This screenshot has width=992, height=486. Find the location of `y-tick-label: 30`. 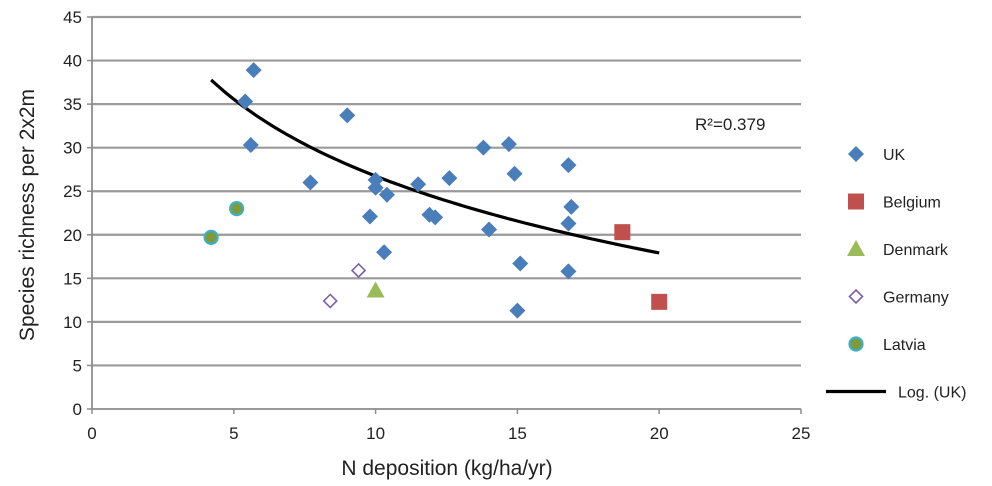

y-tick-label: 30 is located at coordinates (72, 148).